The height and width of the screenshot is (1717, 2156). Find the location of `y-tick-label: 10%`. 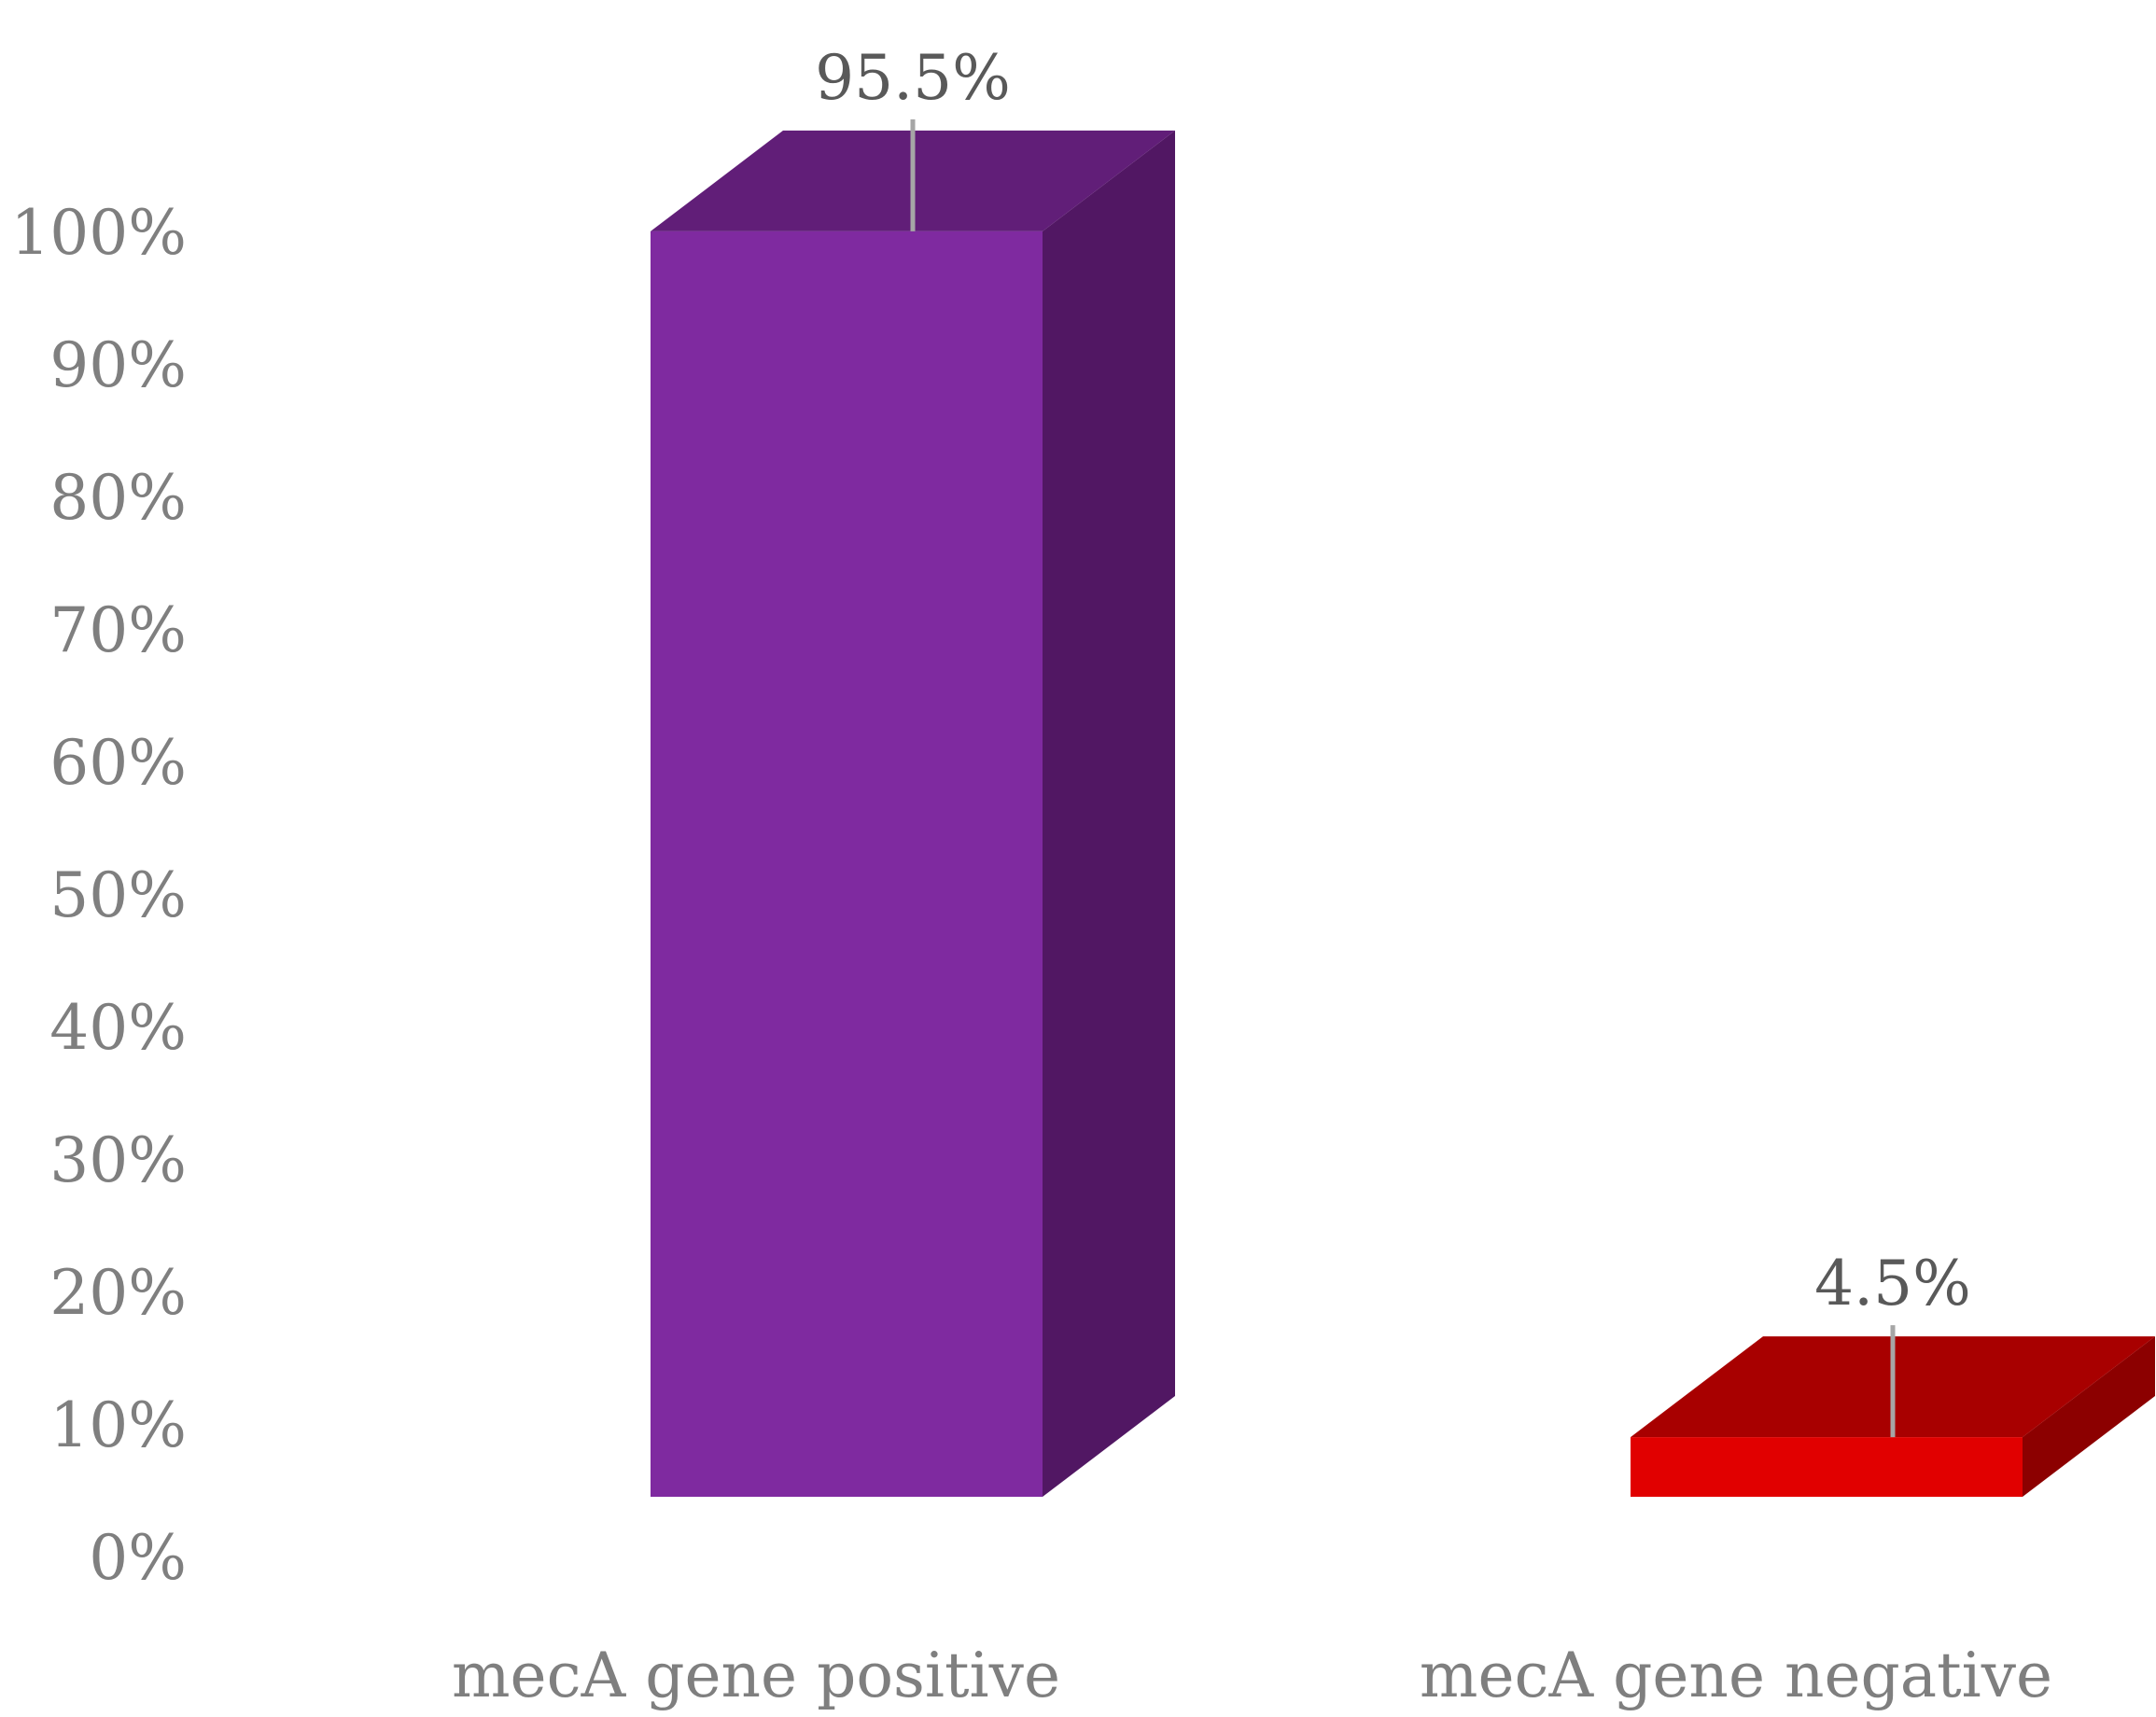

y-tick-label: 10% is located at coordinates (118, 1425).